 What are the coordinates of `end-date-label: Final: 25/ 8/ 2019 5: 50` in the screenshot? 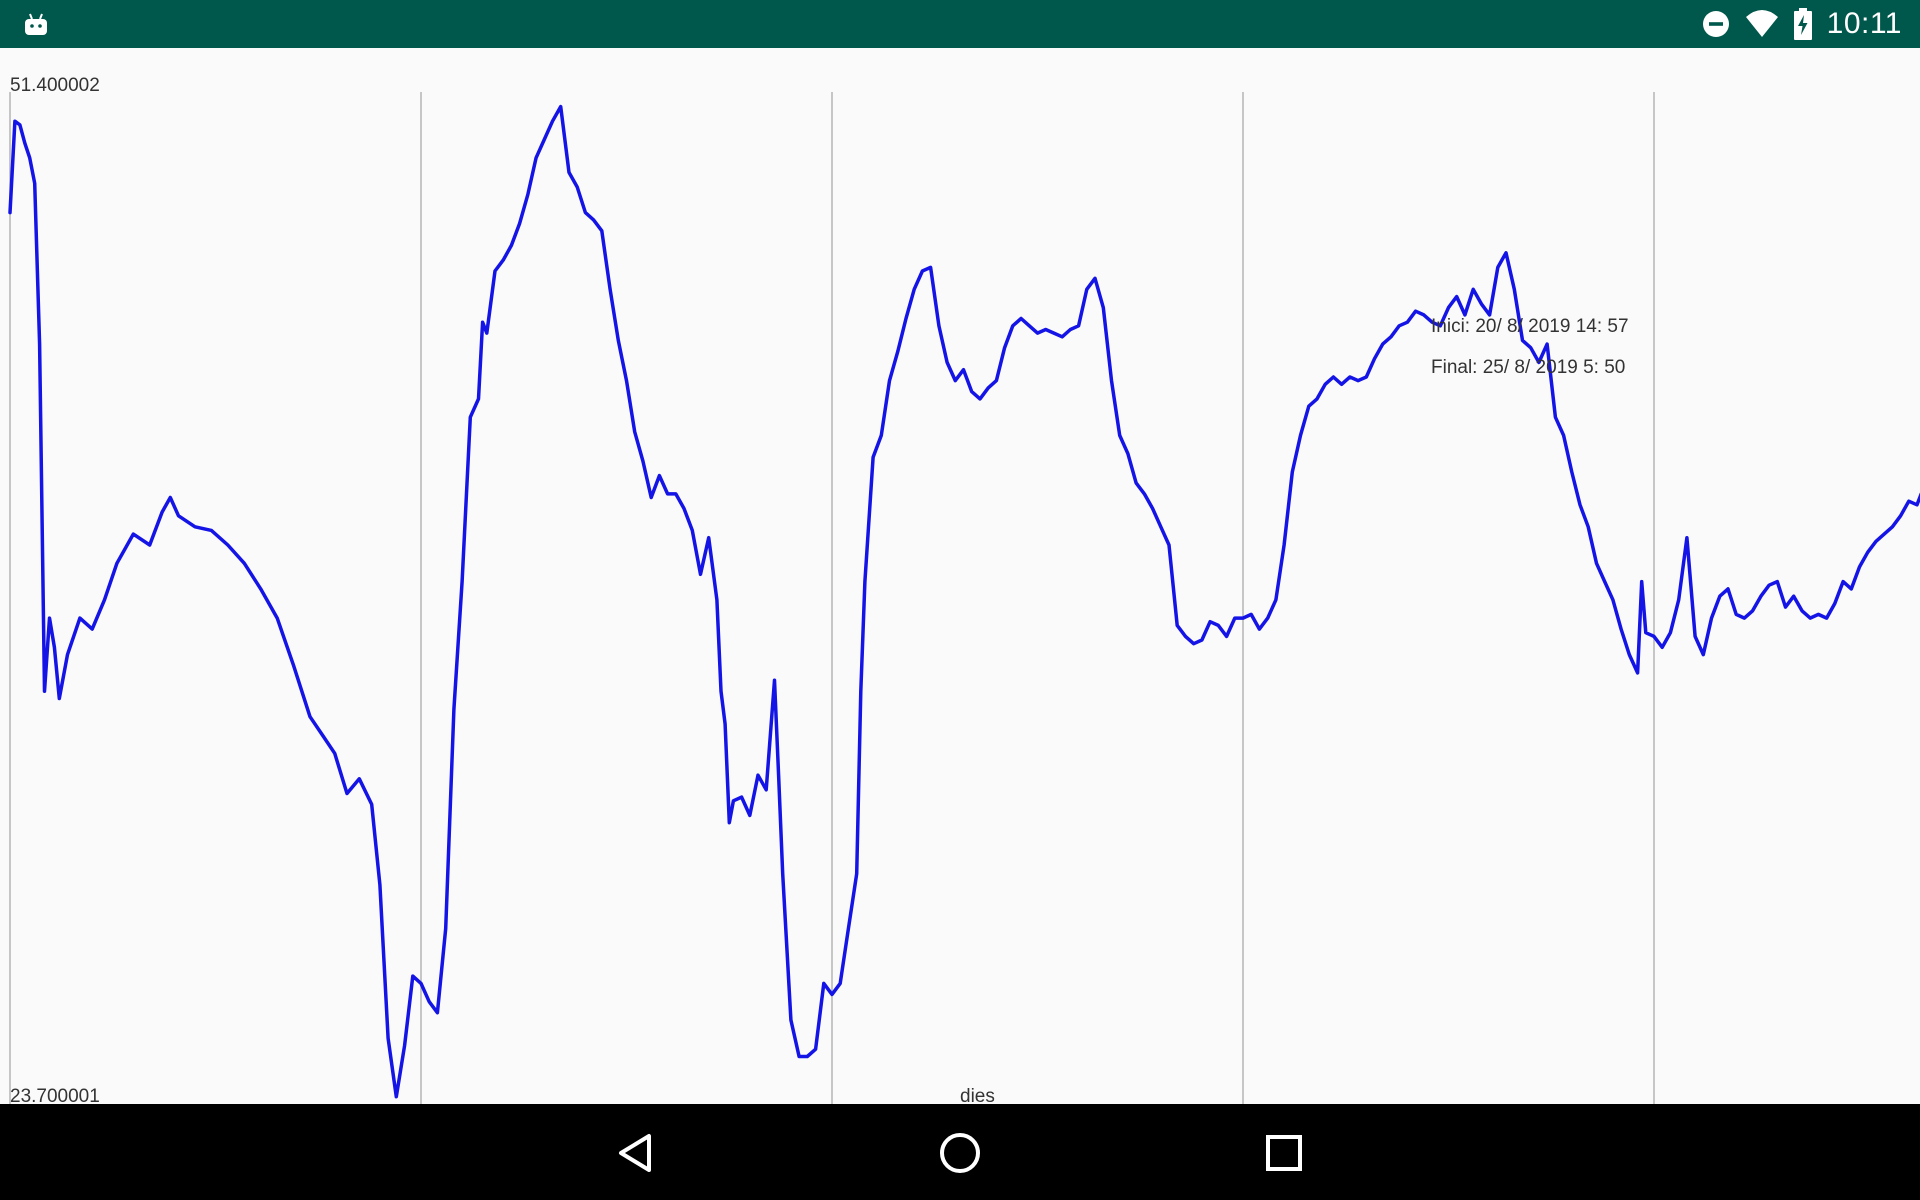 It's located at (1528, 367).